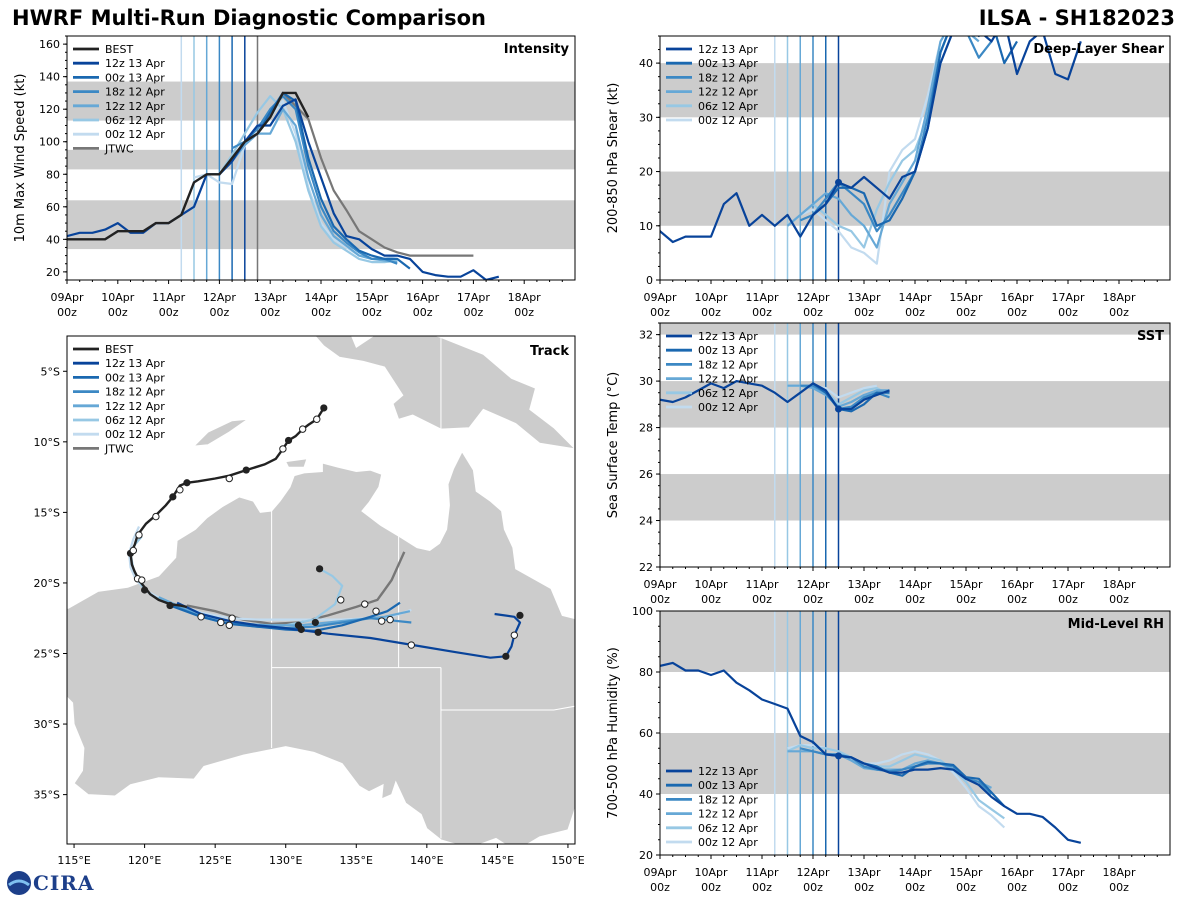 This screenshot has width=1200, height=900. I want to click on track-ytick-label: 25°S, so click(47, 654).